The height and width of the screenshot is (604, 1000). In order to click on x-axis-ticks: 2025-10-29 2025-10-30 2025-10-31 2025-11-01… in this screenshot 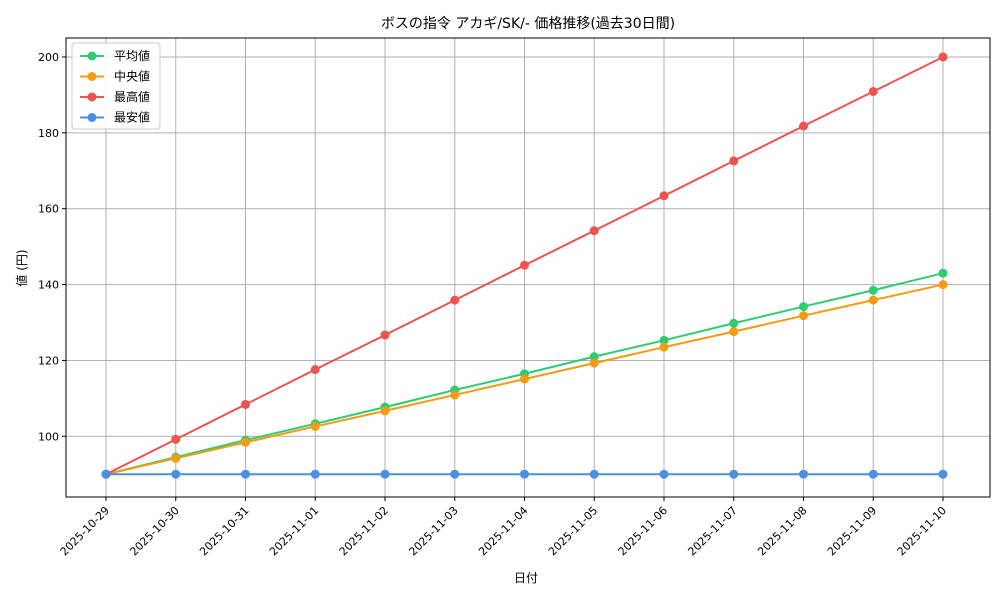, I will do `click(503, 527)`.